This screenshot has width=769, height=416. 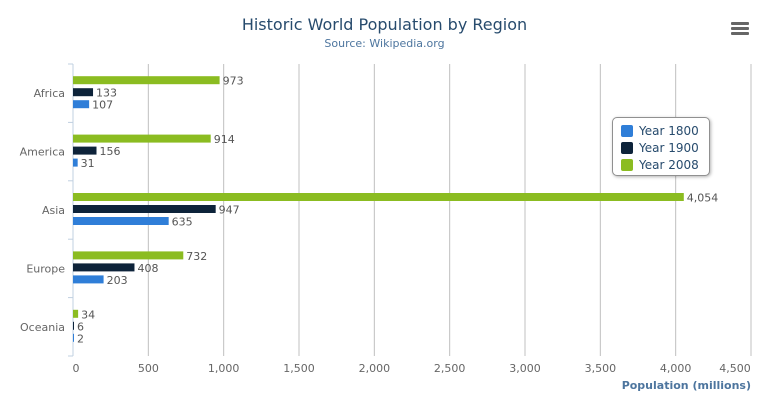 What do you see at coordinates (88, 314) in the screenshot?
I see `data-label: 34` at bounding box center [88, 314].